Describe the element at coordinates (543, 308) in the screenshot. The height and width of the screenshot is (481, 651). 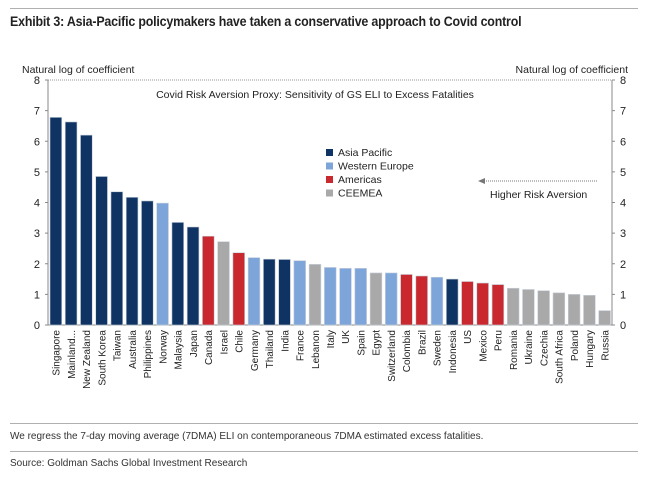
I see `bar-czechia` at that location.